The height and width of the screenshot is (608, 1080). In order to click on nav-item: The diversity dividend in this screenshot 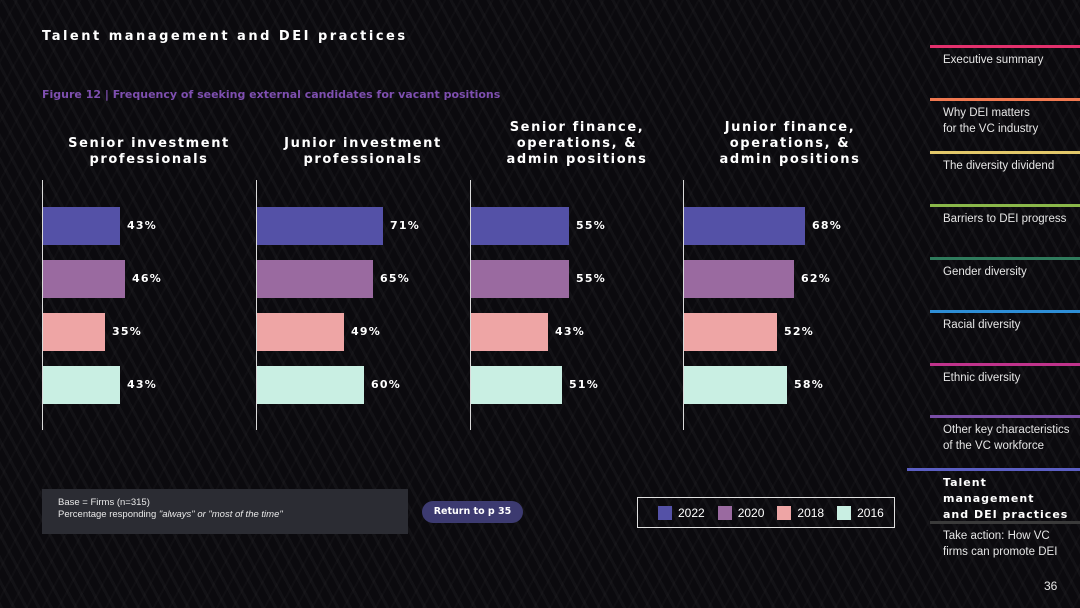, I will do `click(1005, 176)`.